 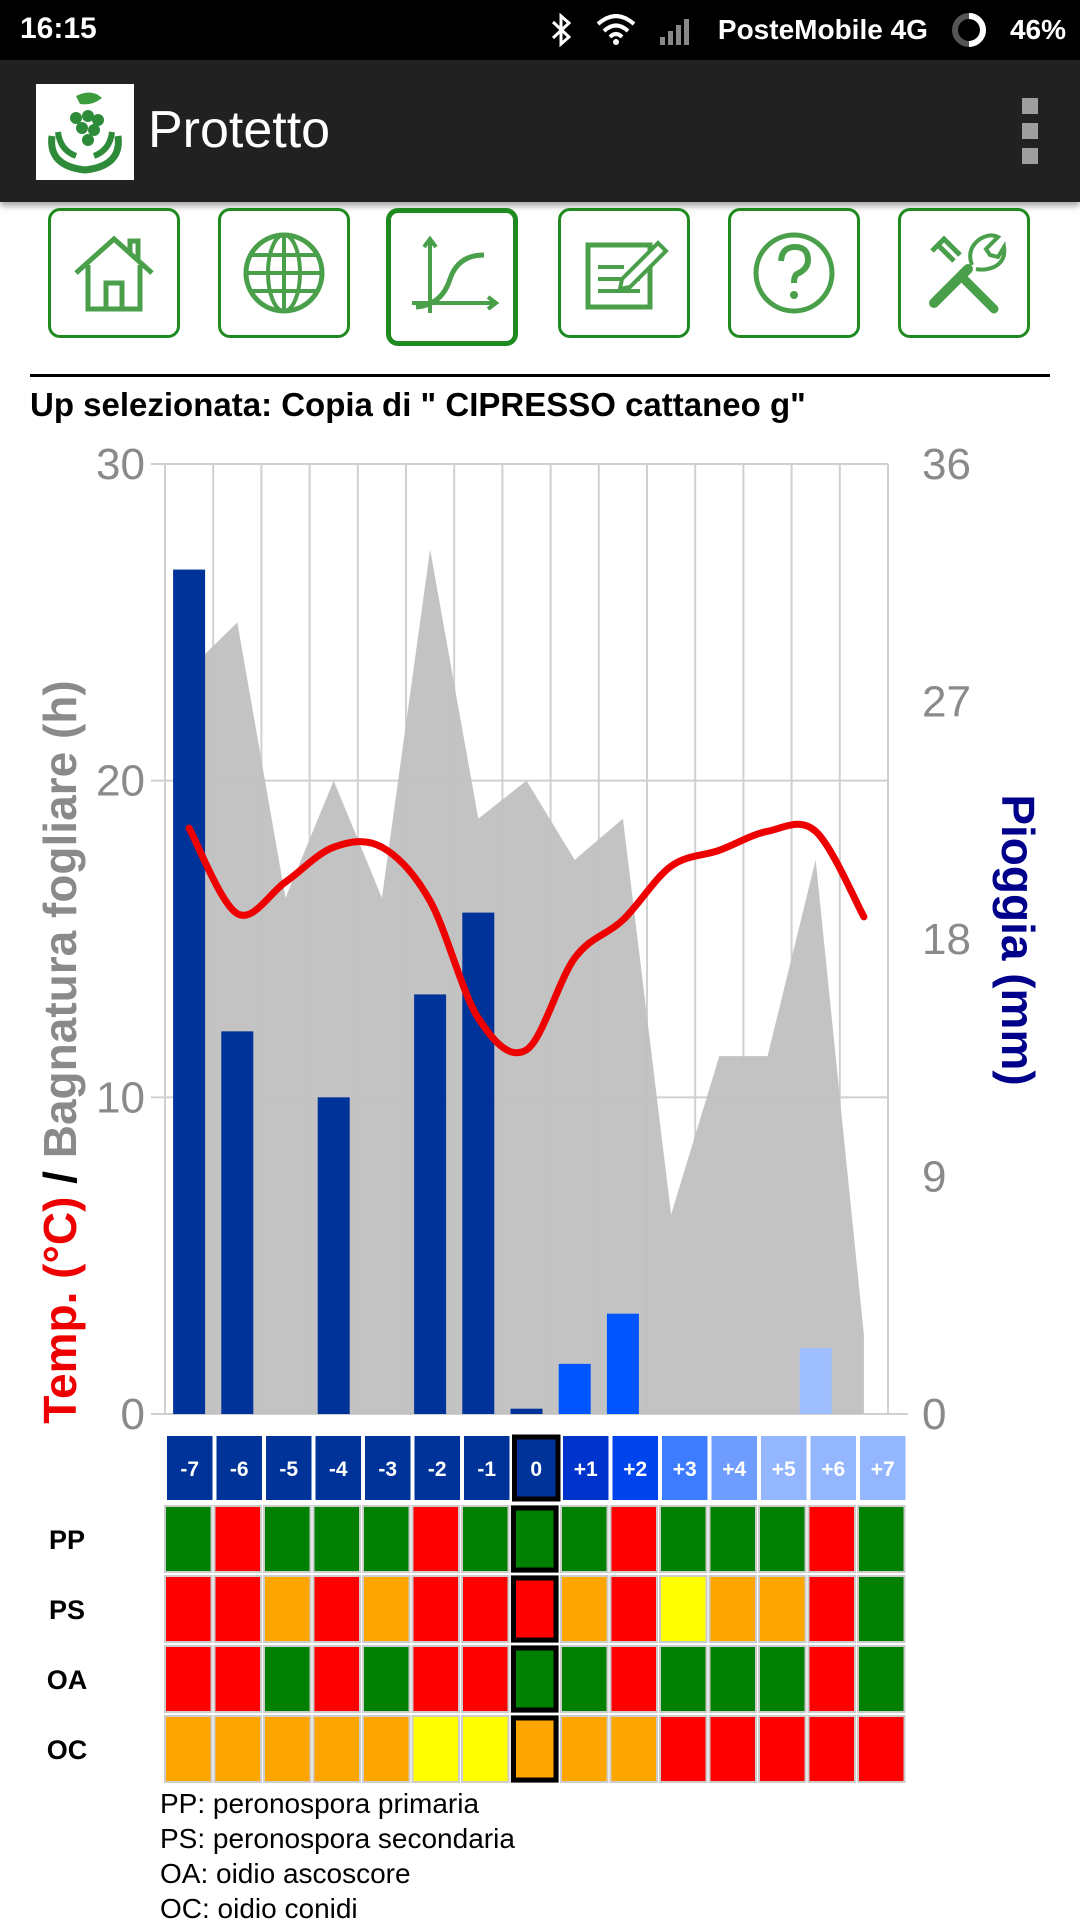 What do you see at coordinates (964, 273) in the screenshot?
I see `settings-button` at bounding box center [964, 273].